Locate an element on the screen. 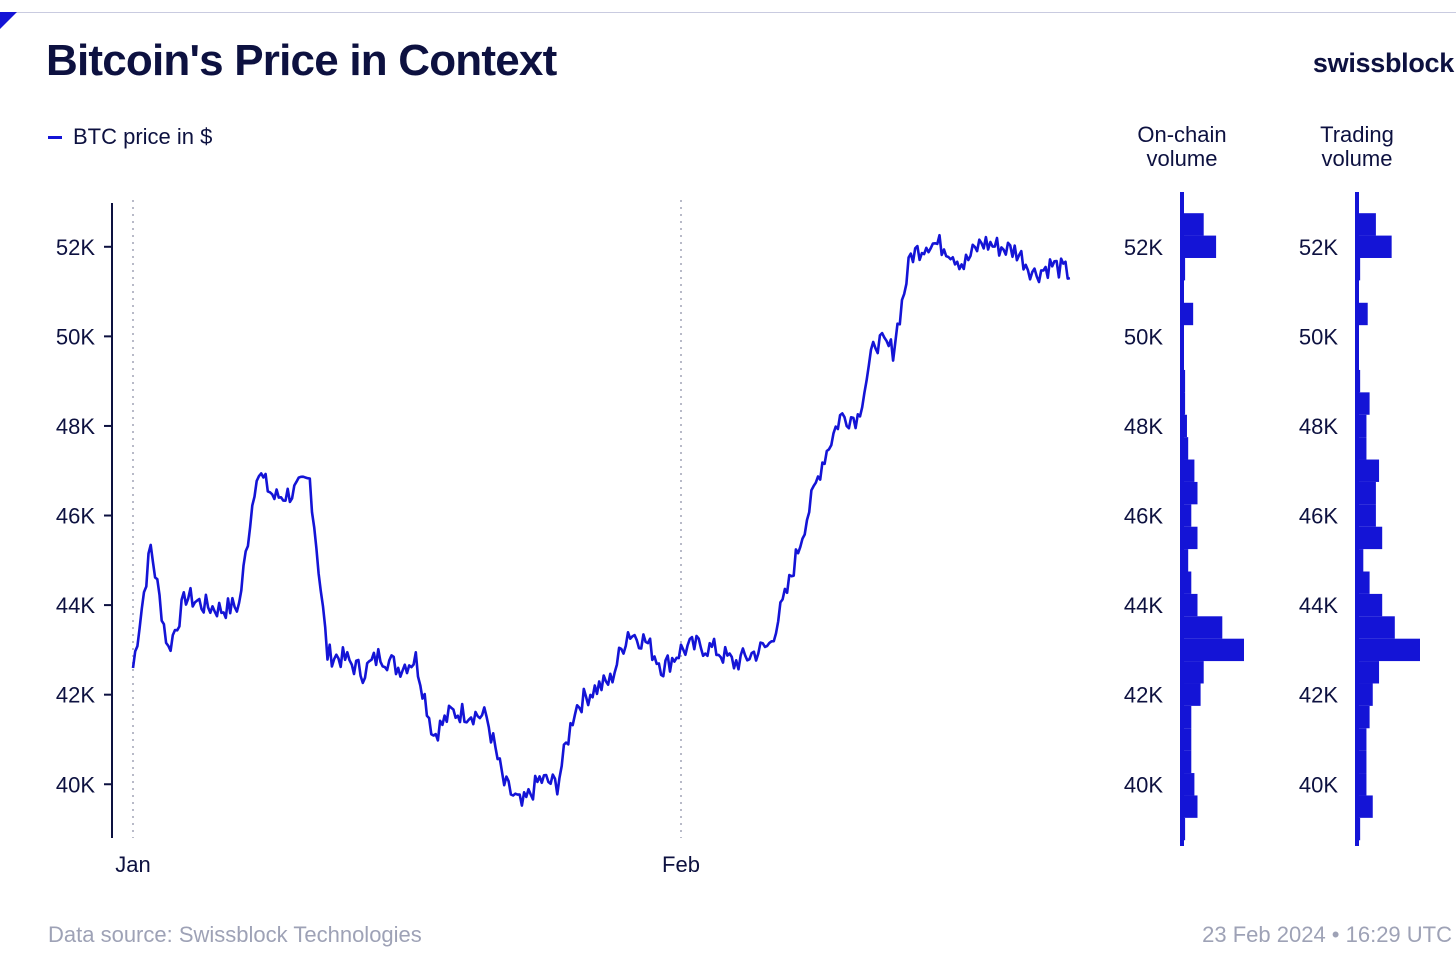  volume-panel-title: On-chain is located at coordinates (1181, 134).